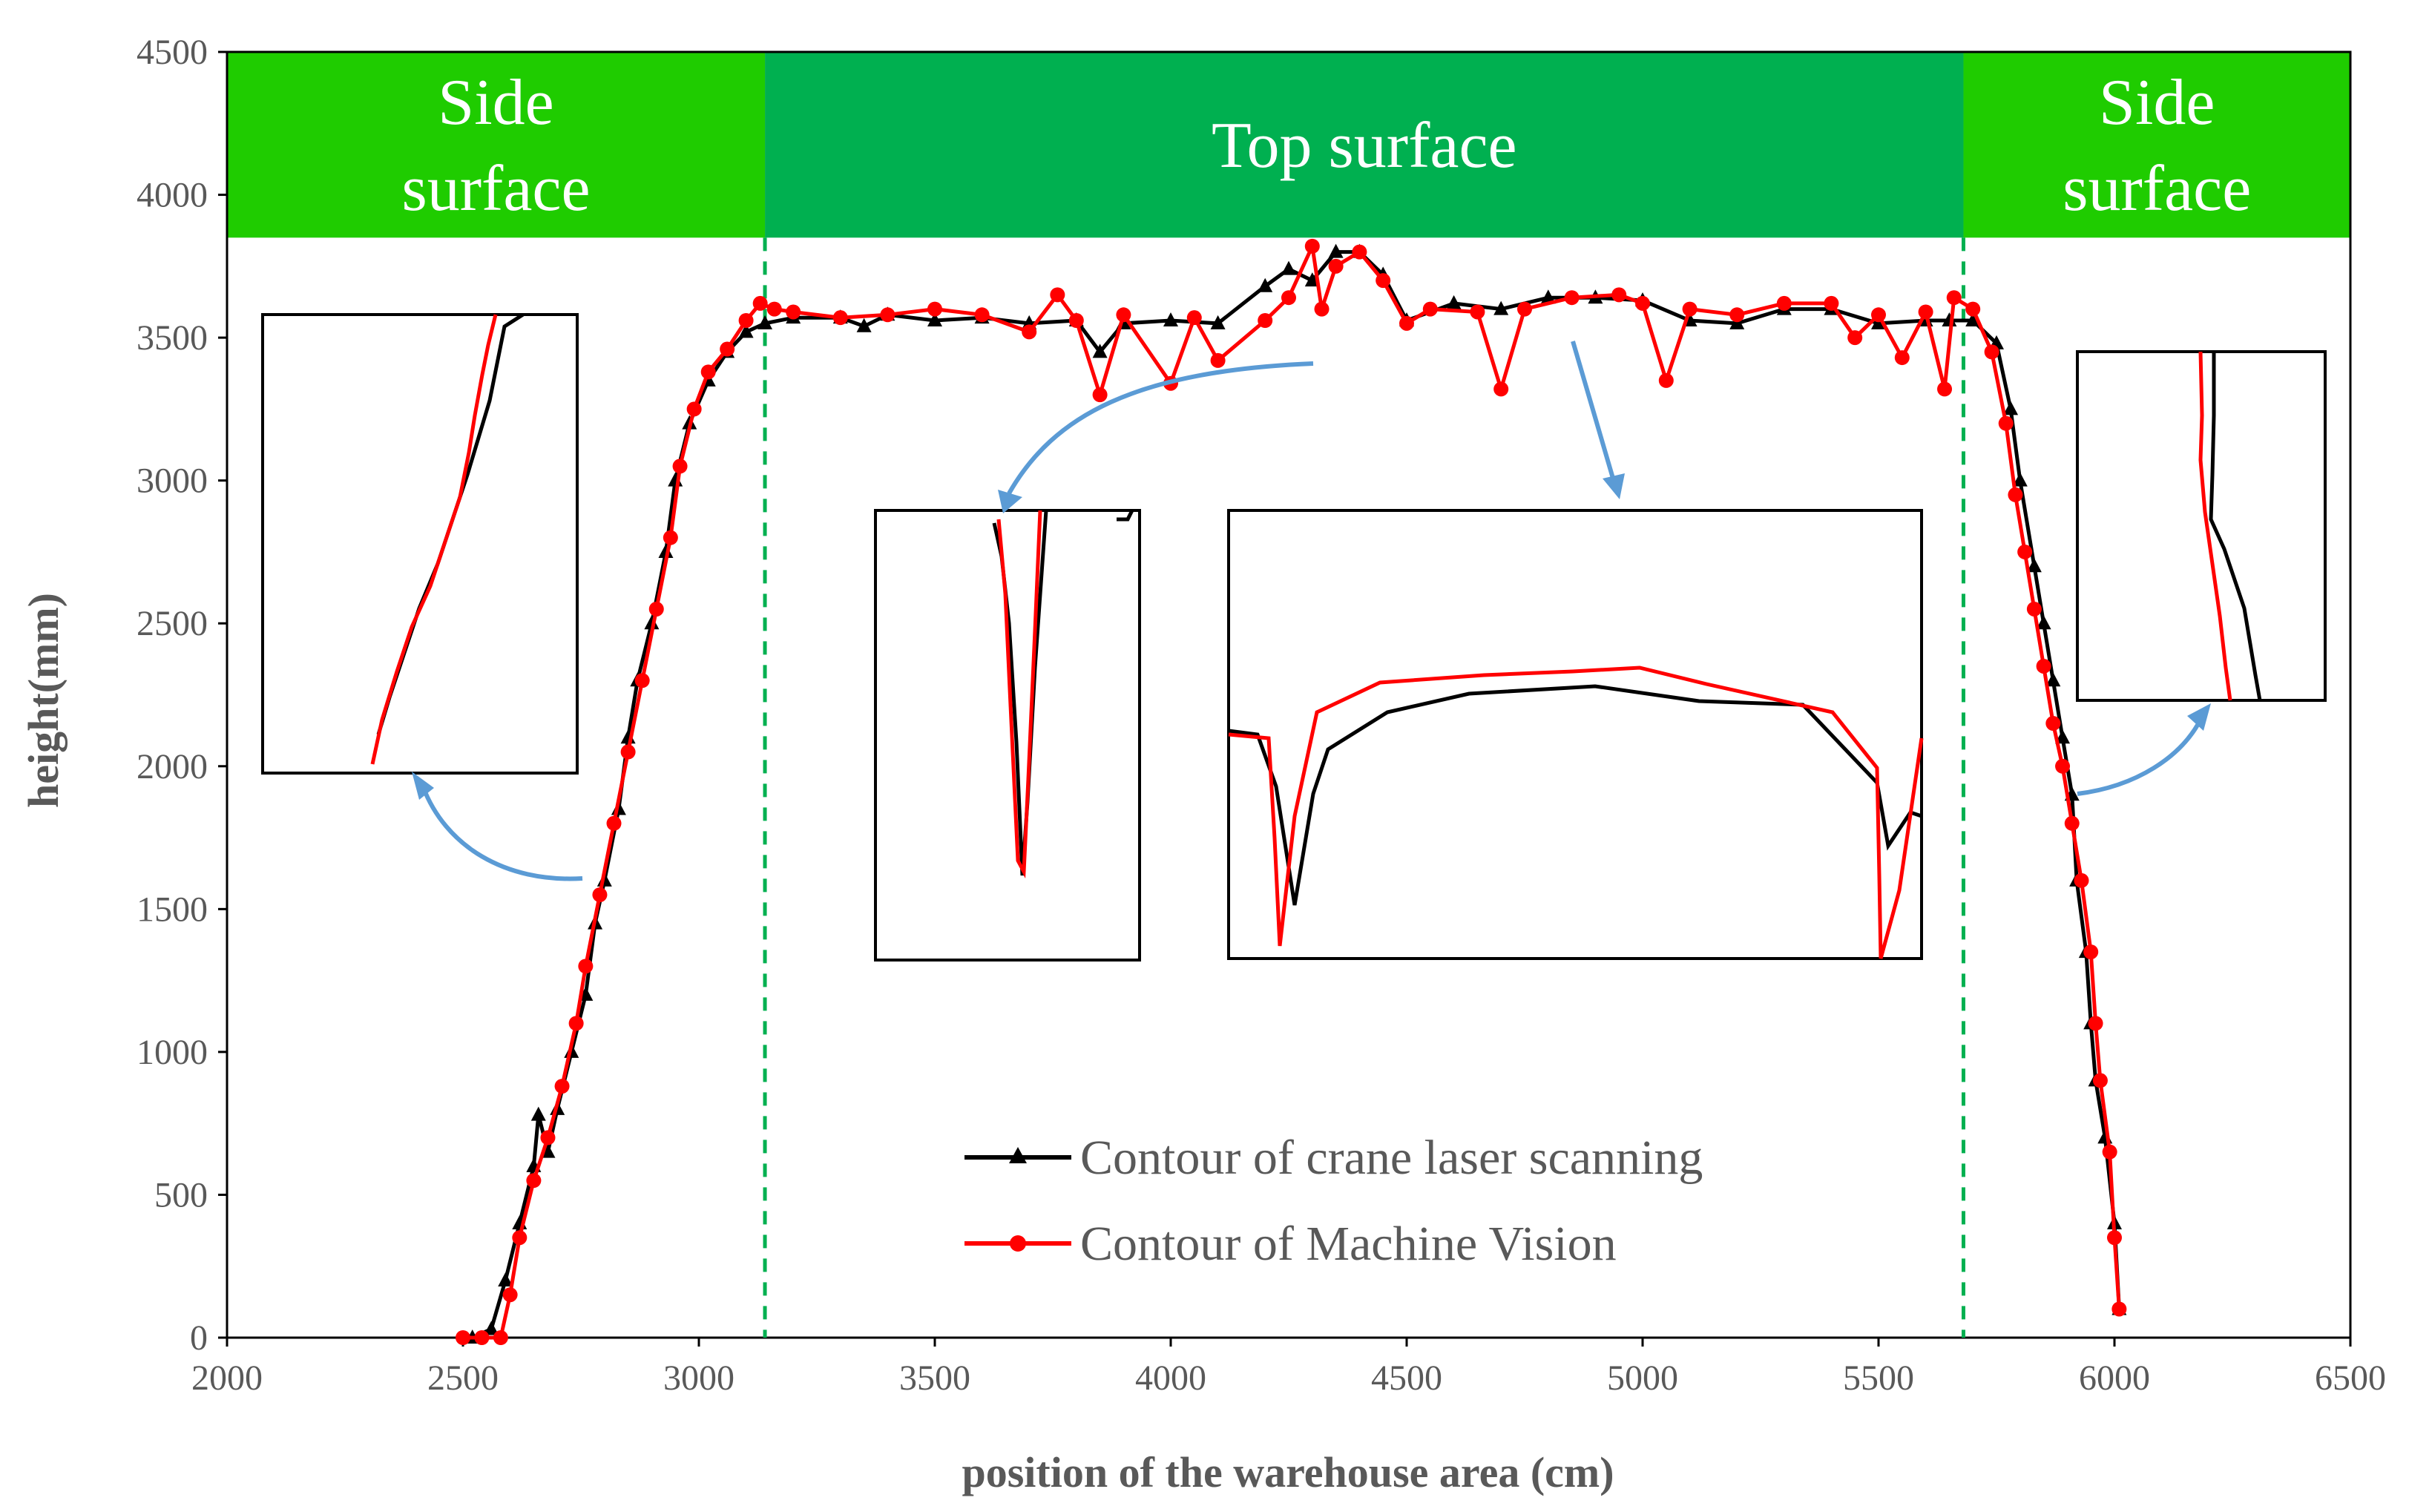 The image size is (2409, 1512). What do you see at coordinates (172, 1053) in the screenshot?
I see `y-tick-label-2: 1000` at bounding box center [172, 1053].